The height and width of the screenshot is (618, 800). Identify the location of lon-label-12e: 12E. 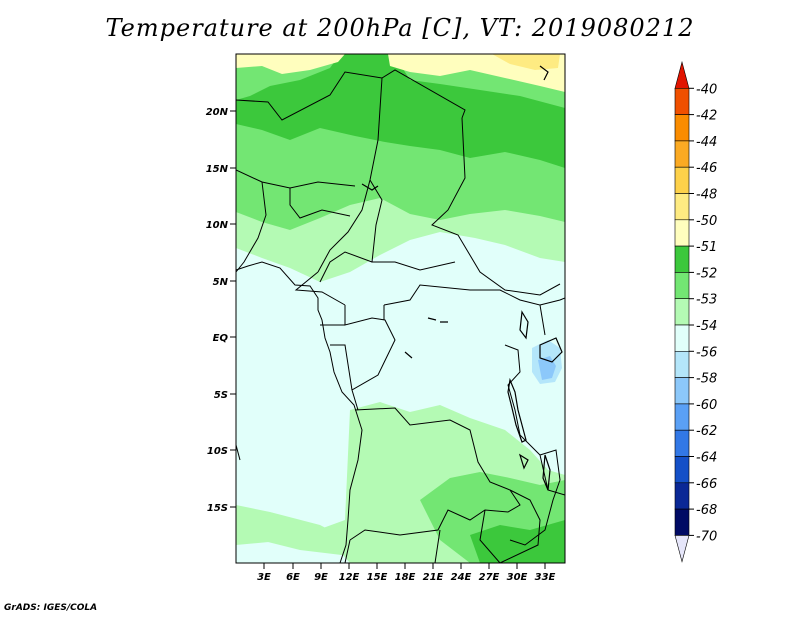
(349, 577).